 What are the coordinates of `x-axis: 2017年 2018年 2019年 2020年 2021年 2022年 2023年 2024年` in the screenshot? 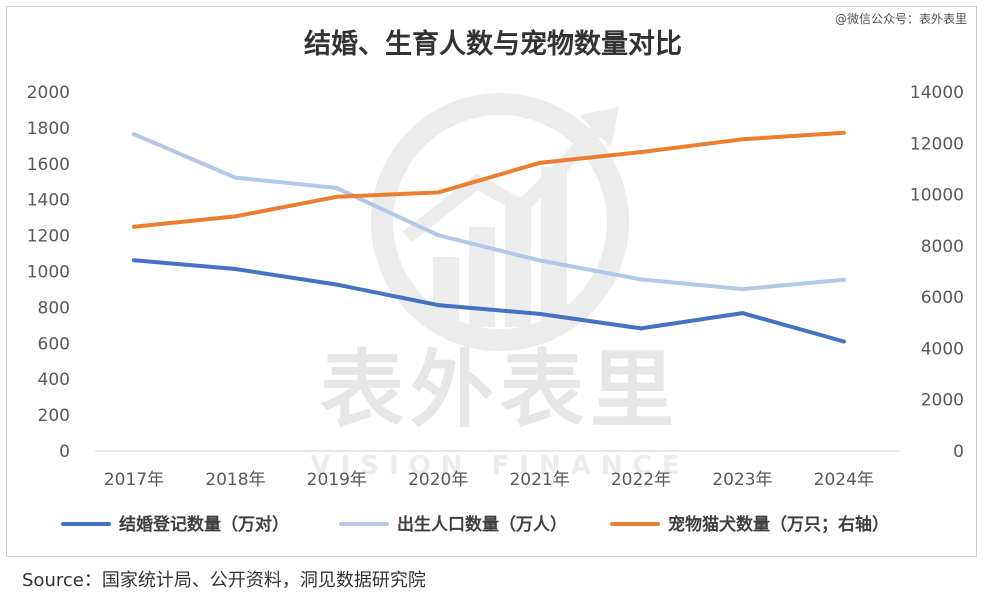 It's located at (489, 480).